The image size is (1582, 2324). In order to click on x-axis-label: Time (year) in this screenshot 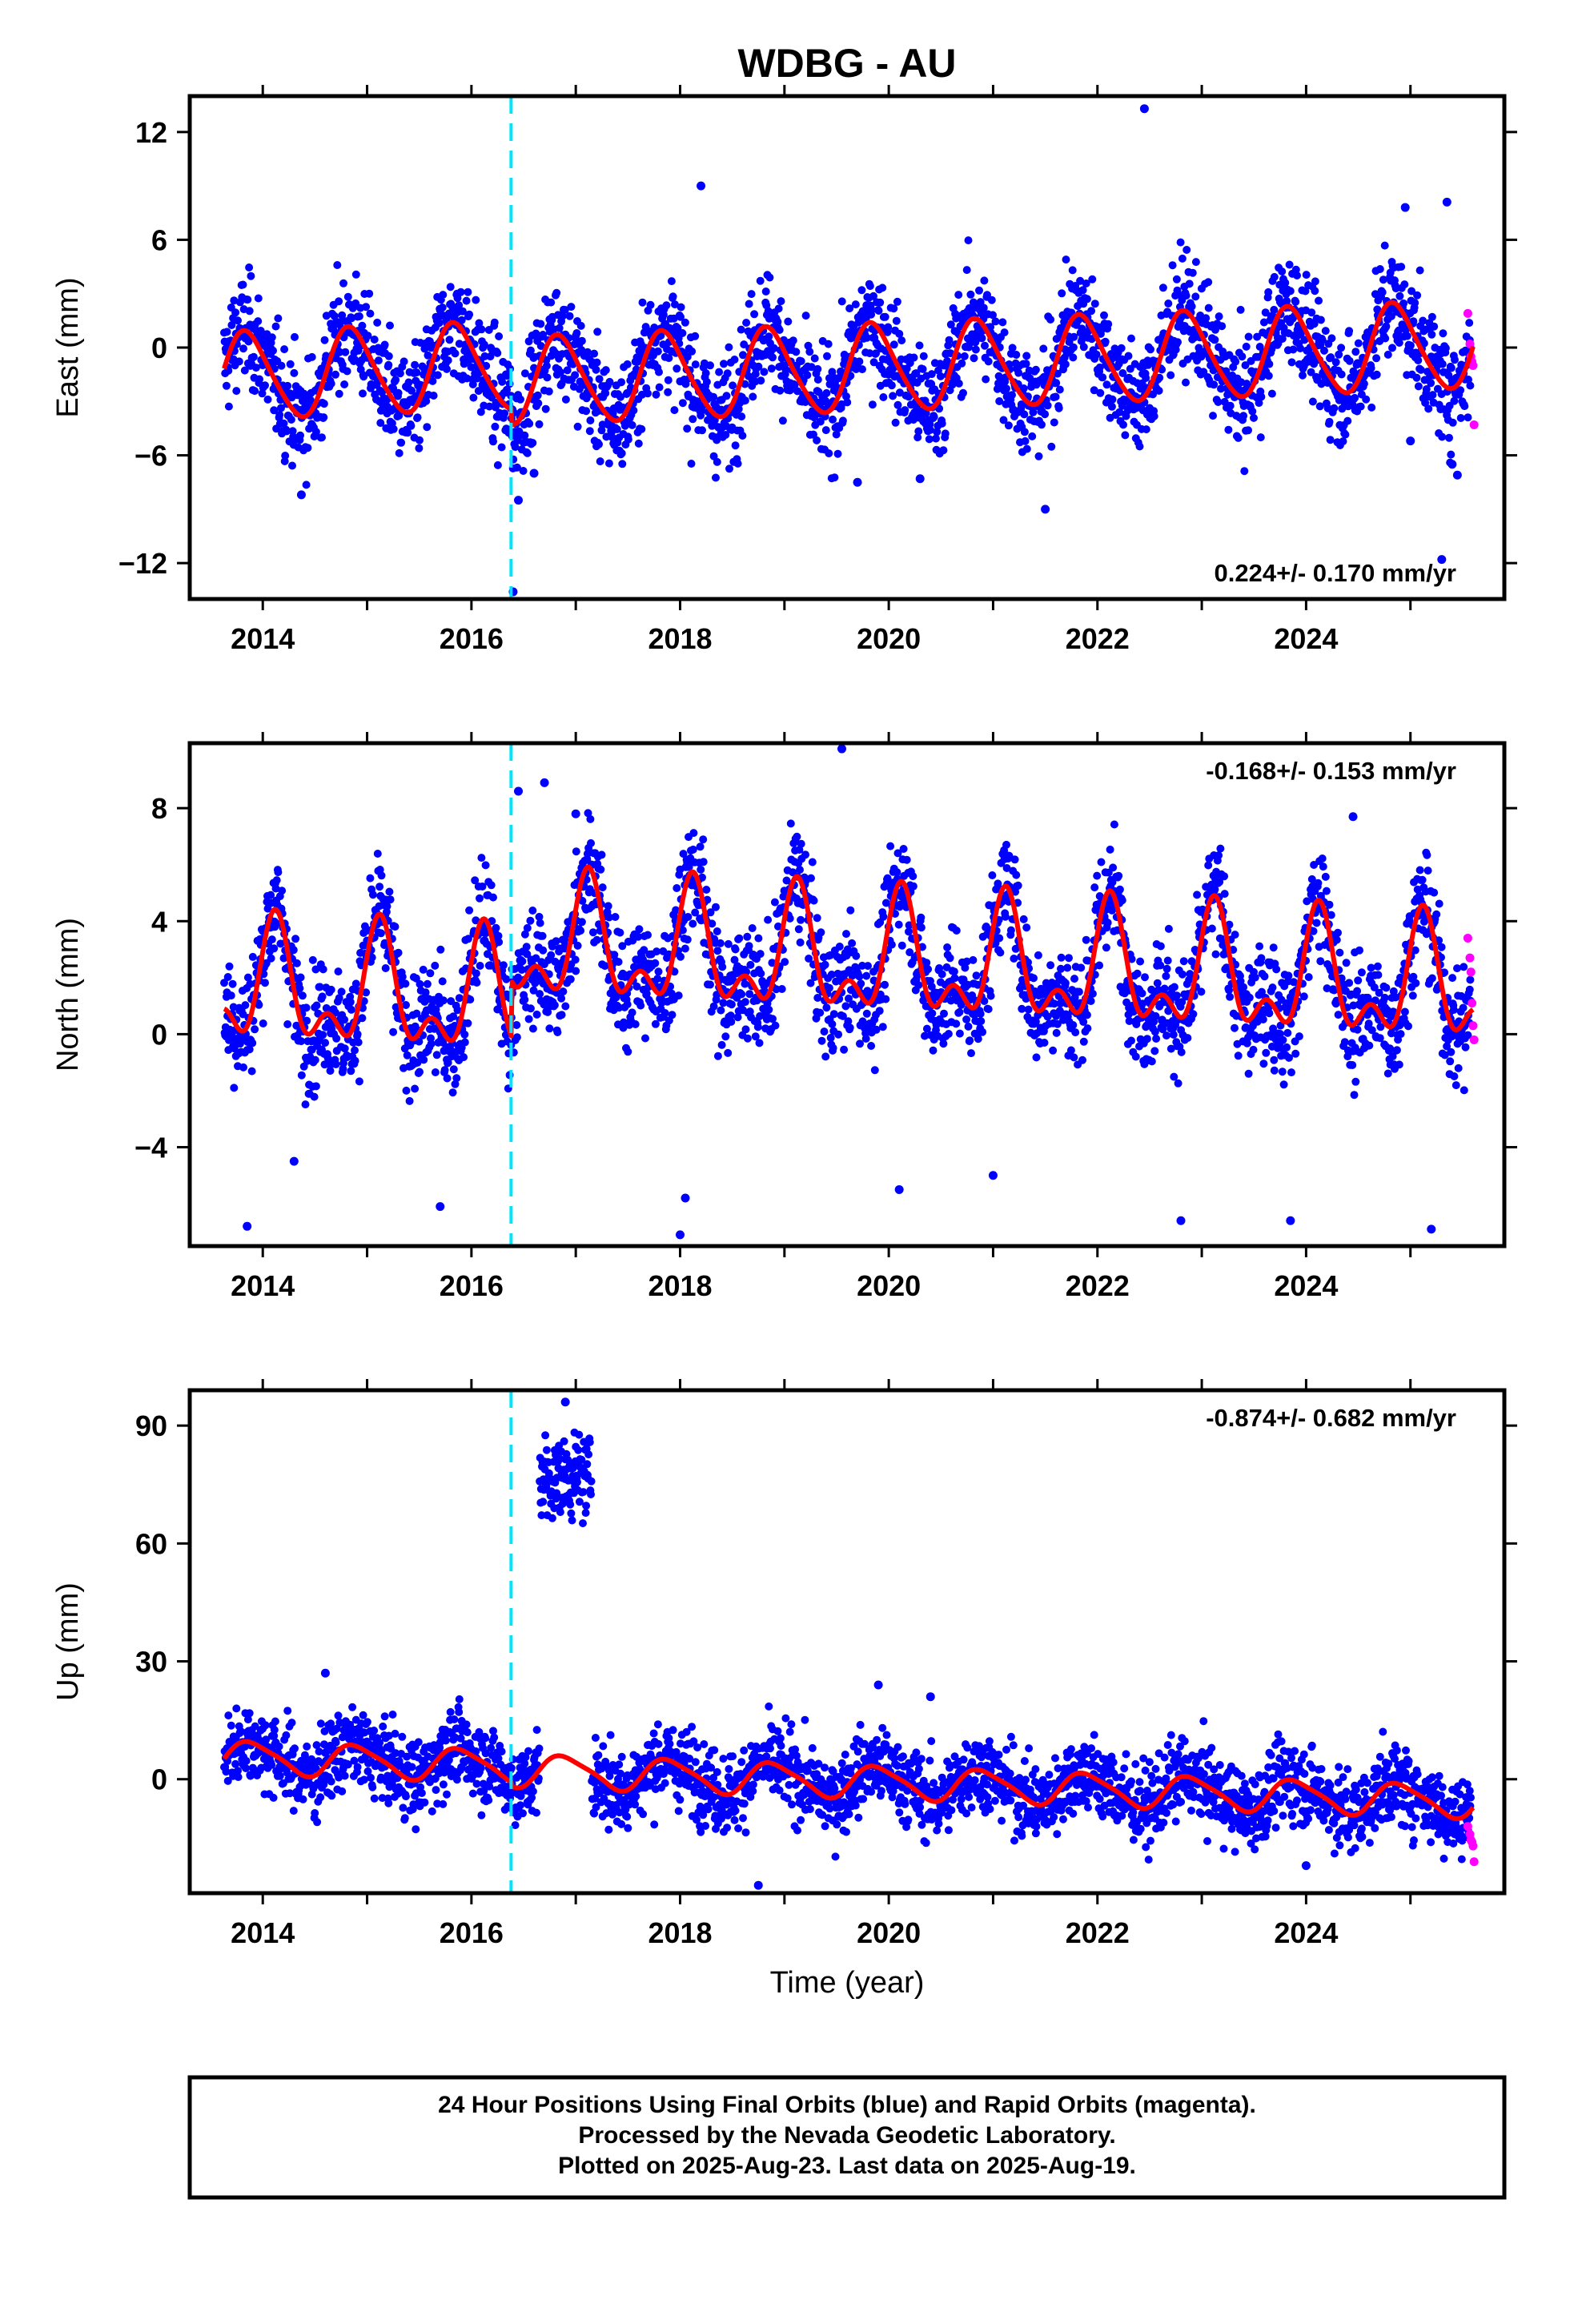, I will do `click(847, 1983)`.